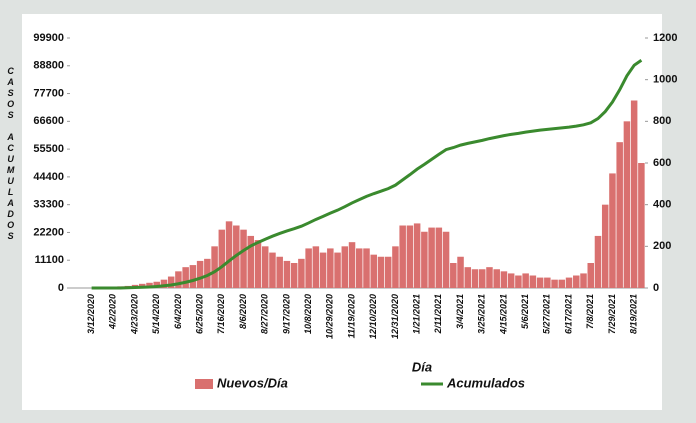  Describe the element at coordinates (590, 311) in the screenshot. I see `x-tick-label: 7/8/2021` at that location.